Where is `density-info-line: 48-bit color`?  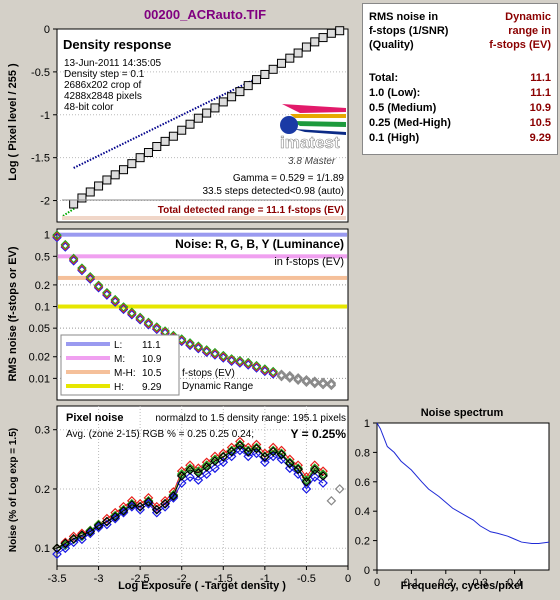 density-info-line: 48-bit color is located at coordinates (89, 107).